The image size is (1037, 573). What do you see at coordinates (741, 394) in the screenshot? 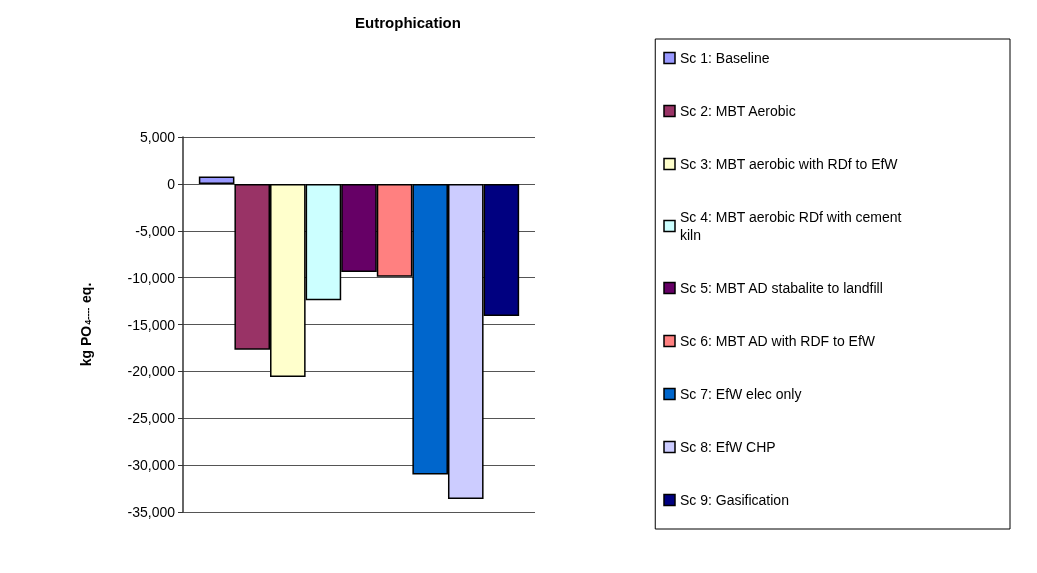
I see `legend-label: Sc 7: EfW elec only` at bounding box center [741, 394].